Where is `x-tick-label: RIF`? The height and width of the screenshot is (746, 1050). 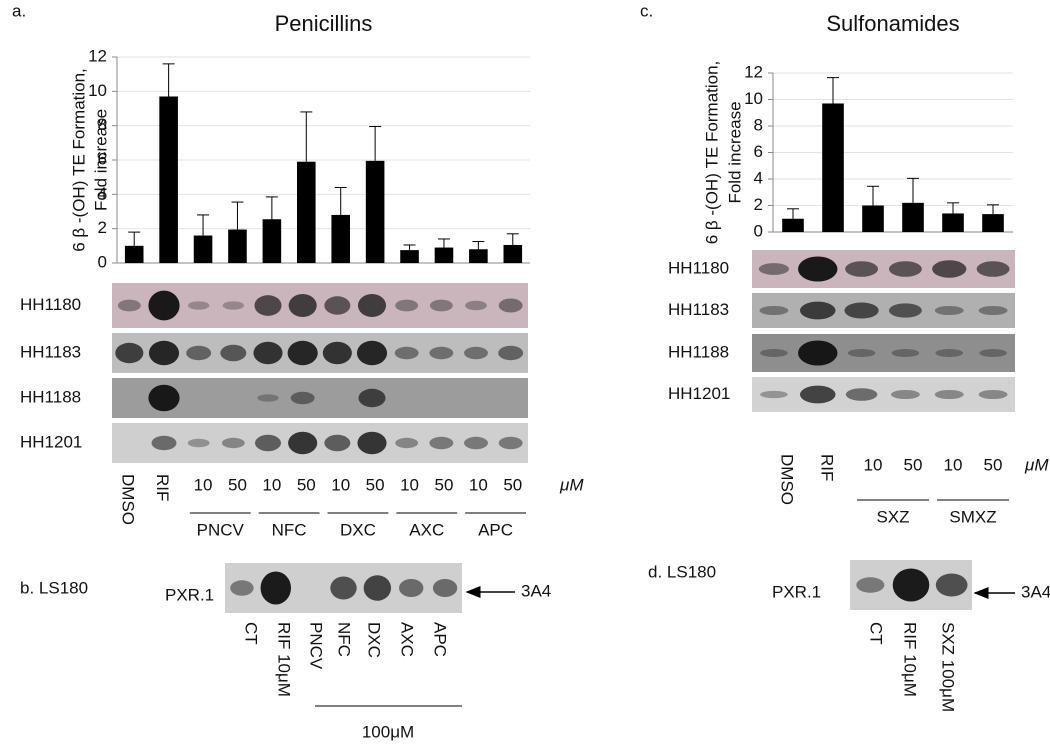
x-tick-label: RIF is located at coordinates (162, 487).